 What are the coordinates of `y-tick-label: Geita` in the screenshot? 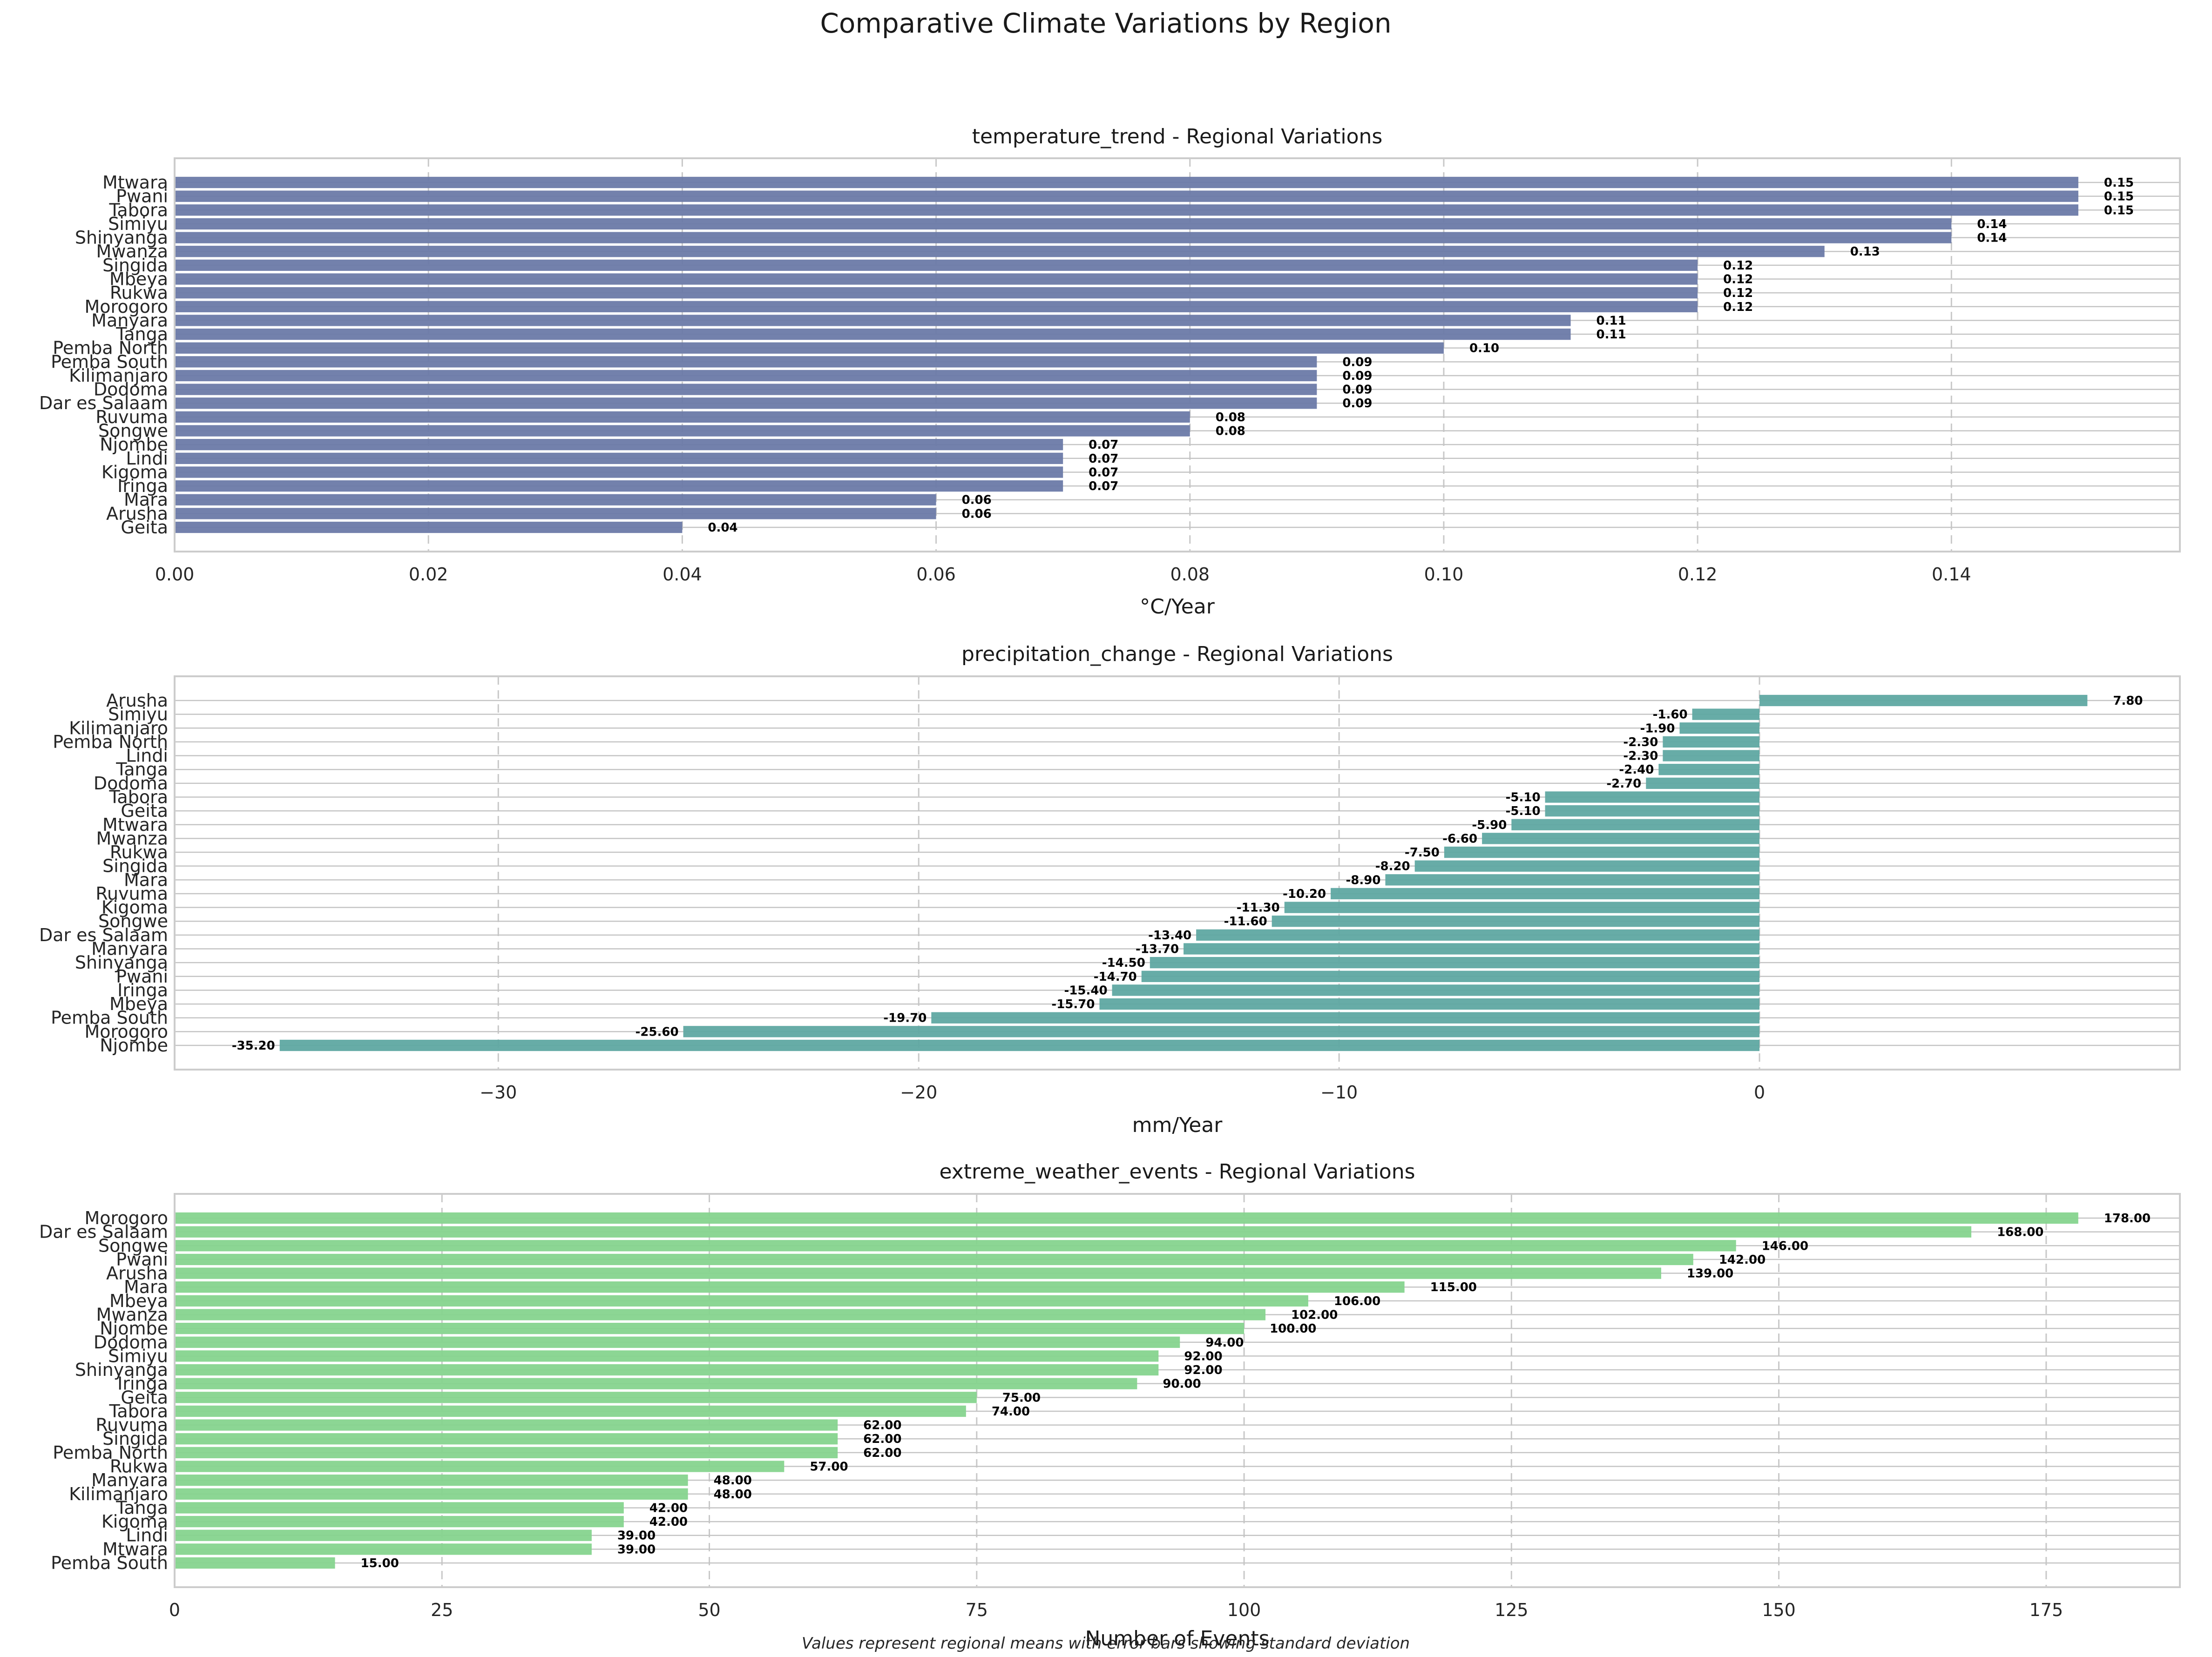 It's located at (145, 527).